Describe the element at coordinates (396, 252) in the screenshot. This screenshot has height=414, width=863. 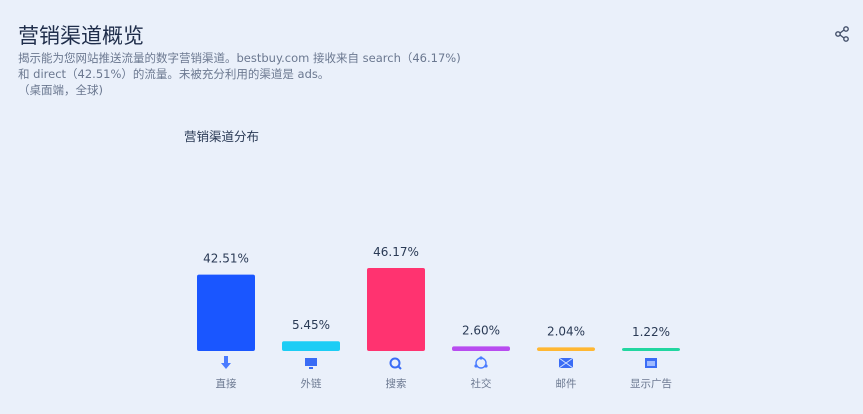
I see `data-label: 46.17%` at that location.